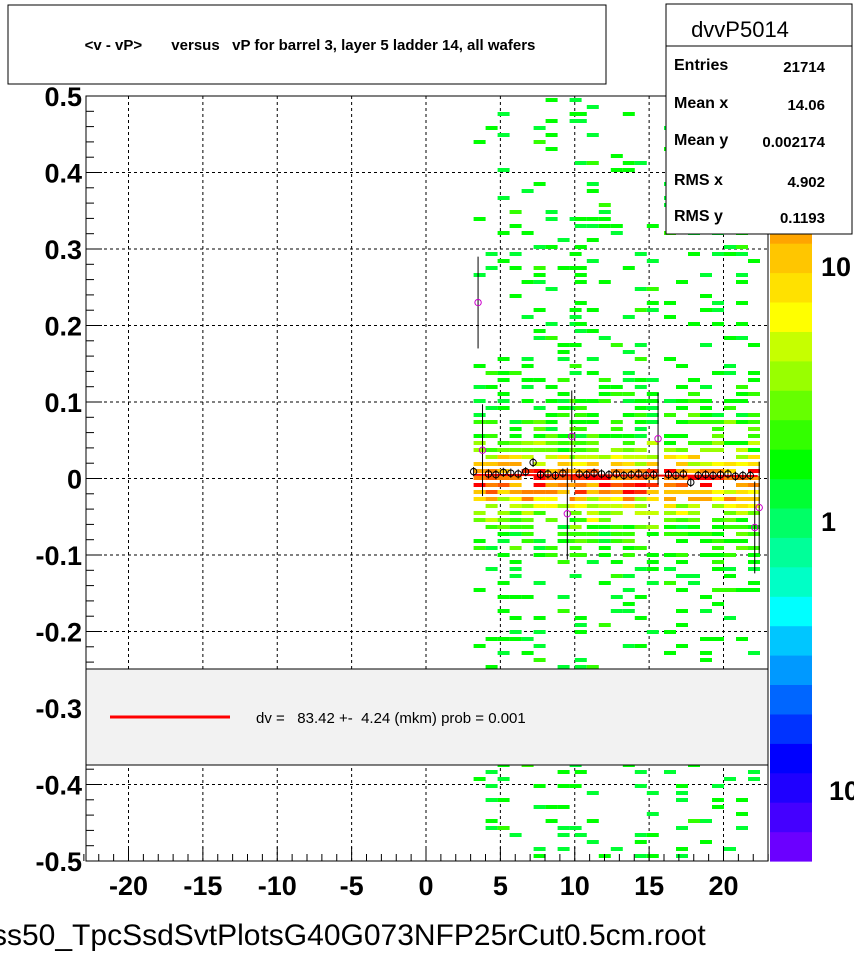 Image resolution: width=854 pixels, height=957 pixels. Describe the element at coordinates (352, 886) in the screenshot. I see `x-tick-label: -5` at that location.